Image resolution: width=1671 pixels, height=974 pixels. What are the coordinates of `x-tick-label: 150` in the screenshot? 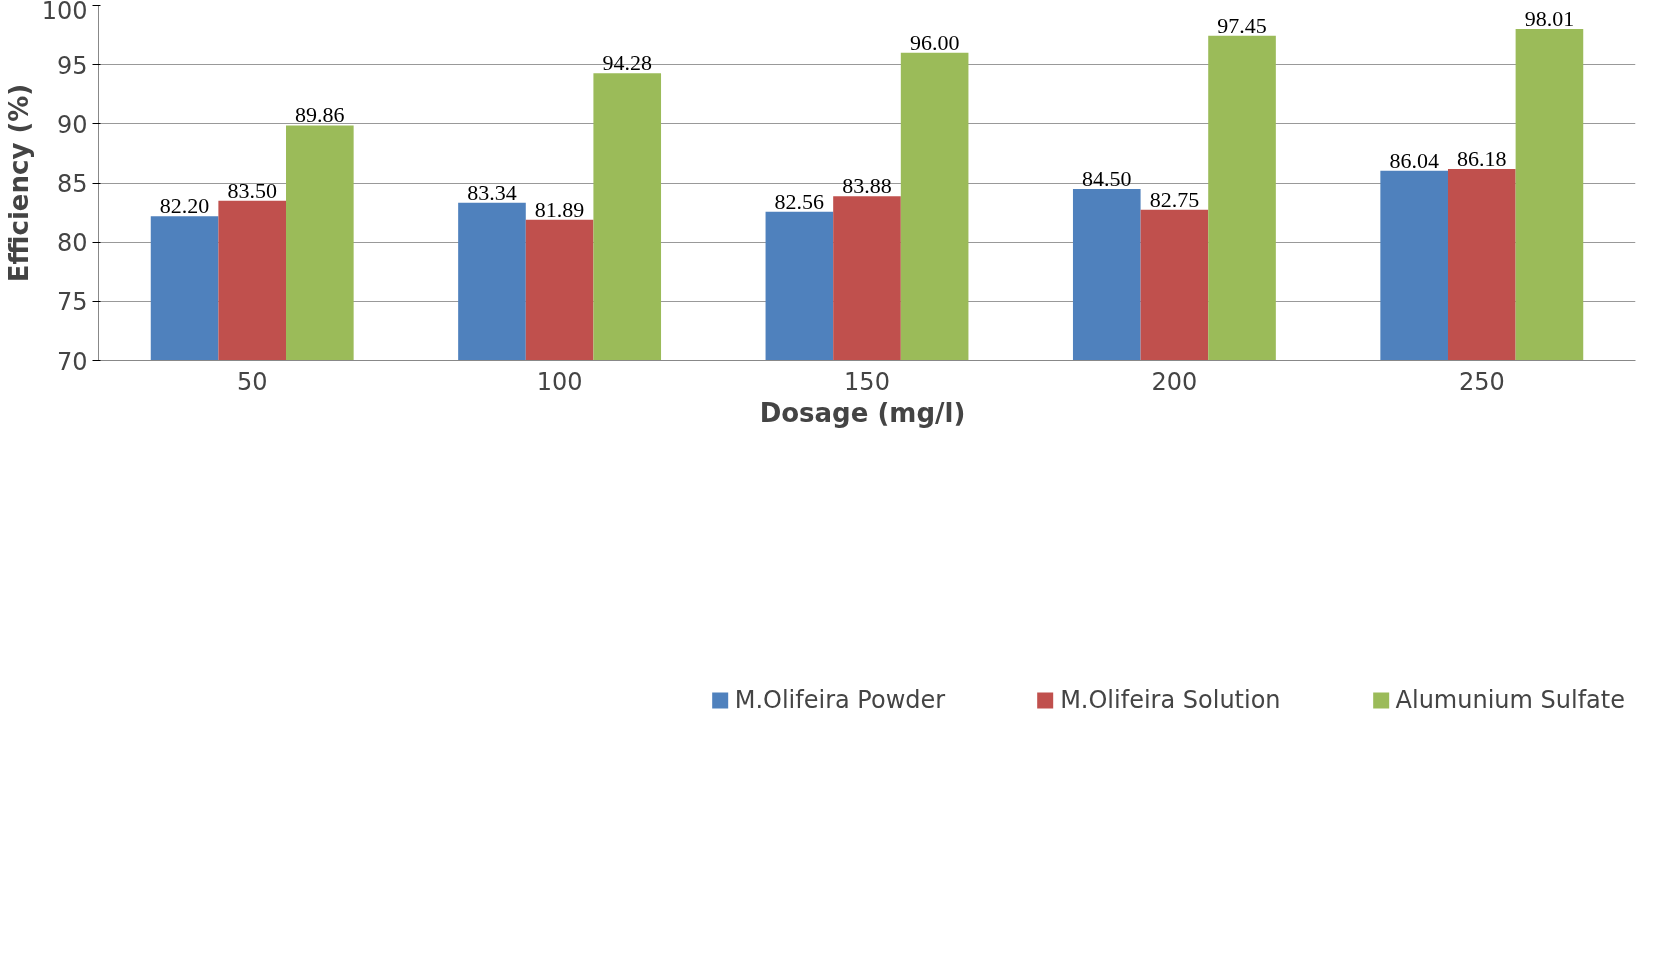 It's located at (867, 381).